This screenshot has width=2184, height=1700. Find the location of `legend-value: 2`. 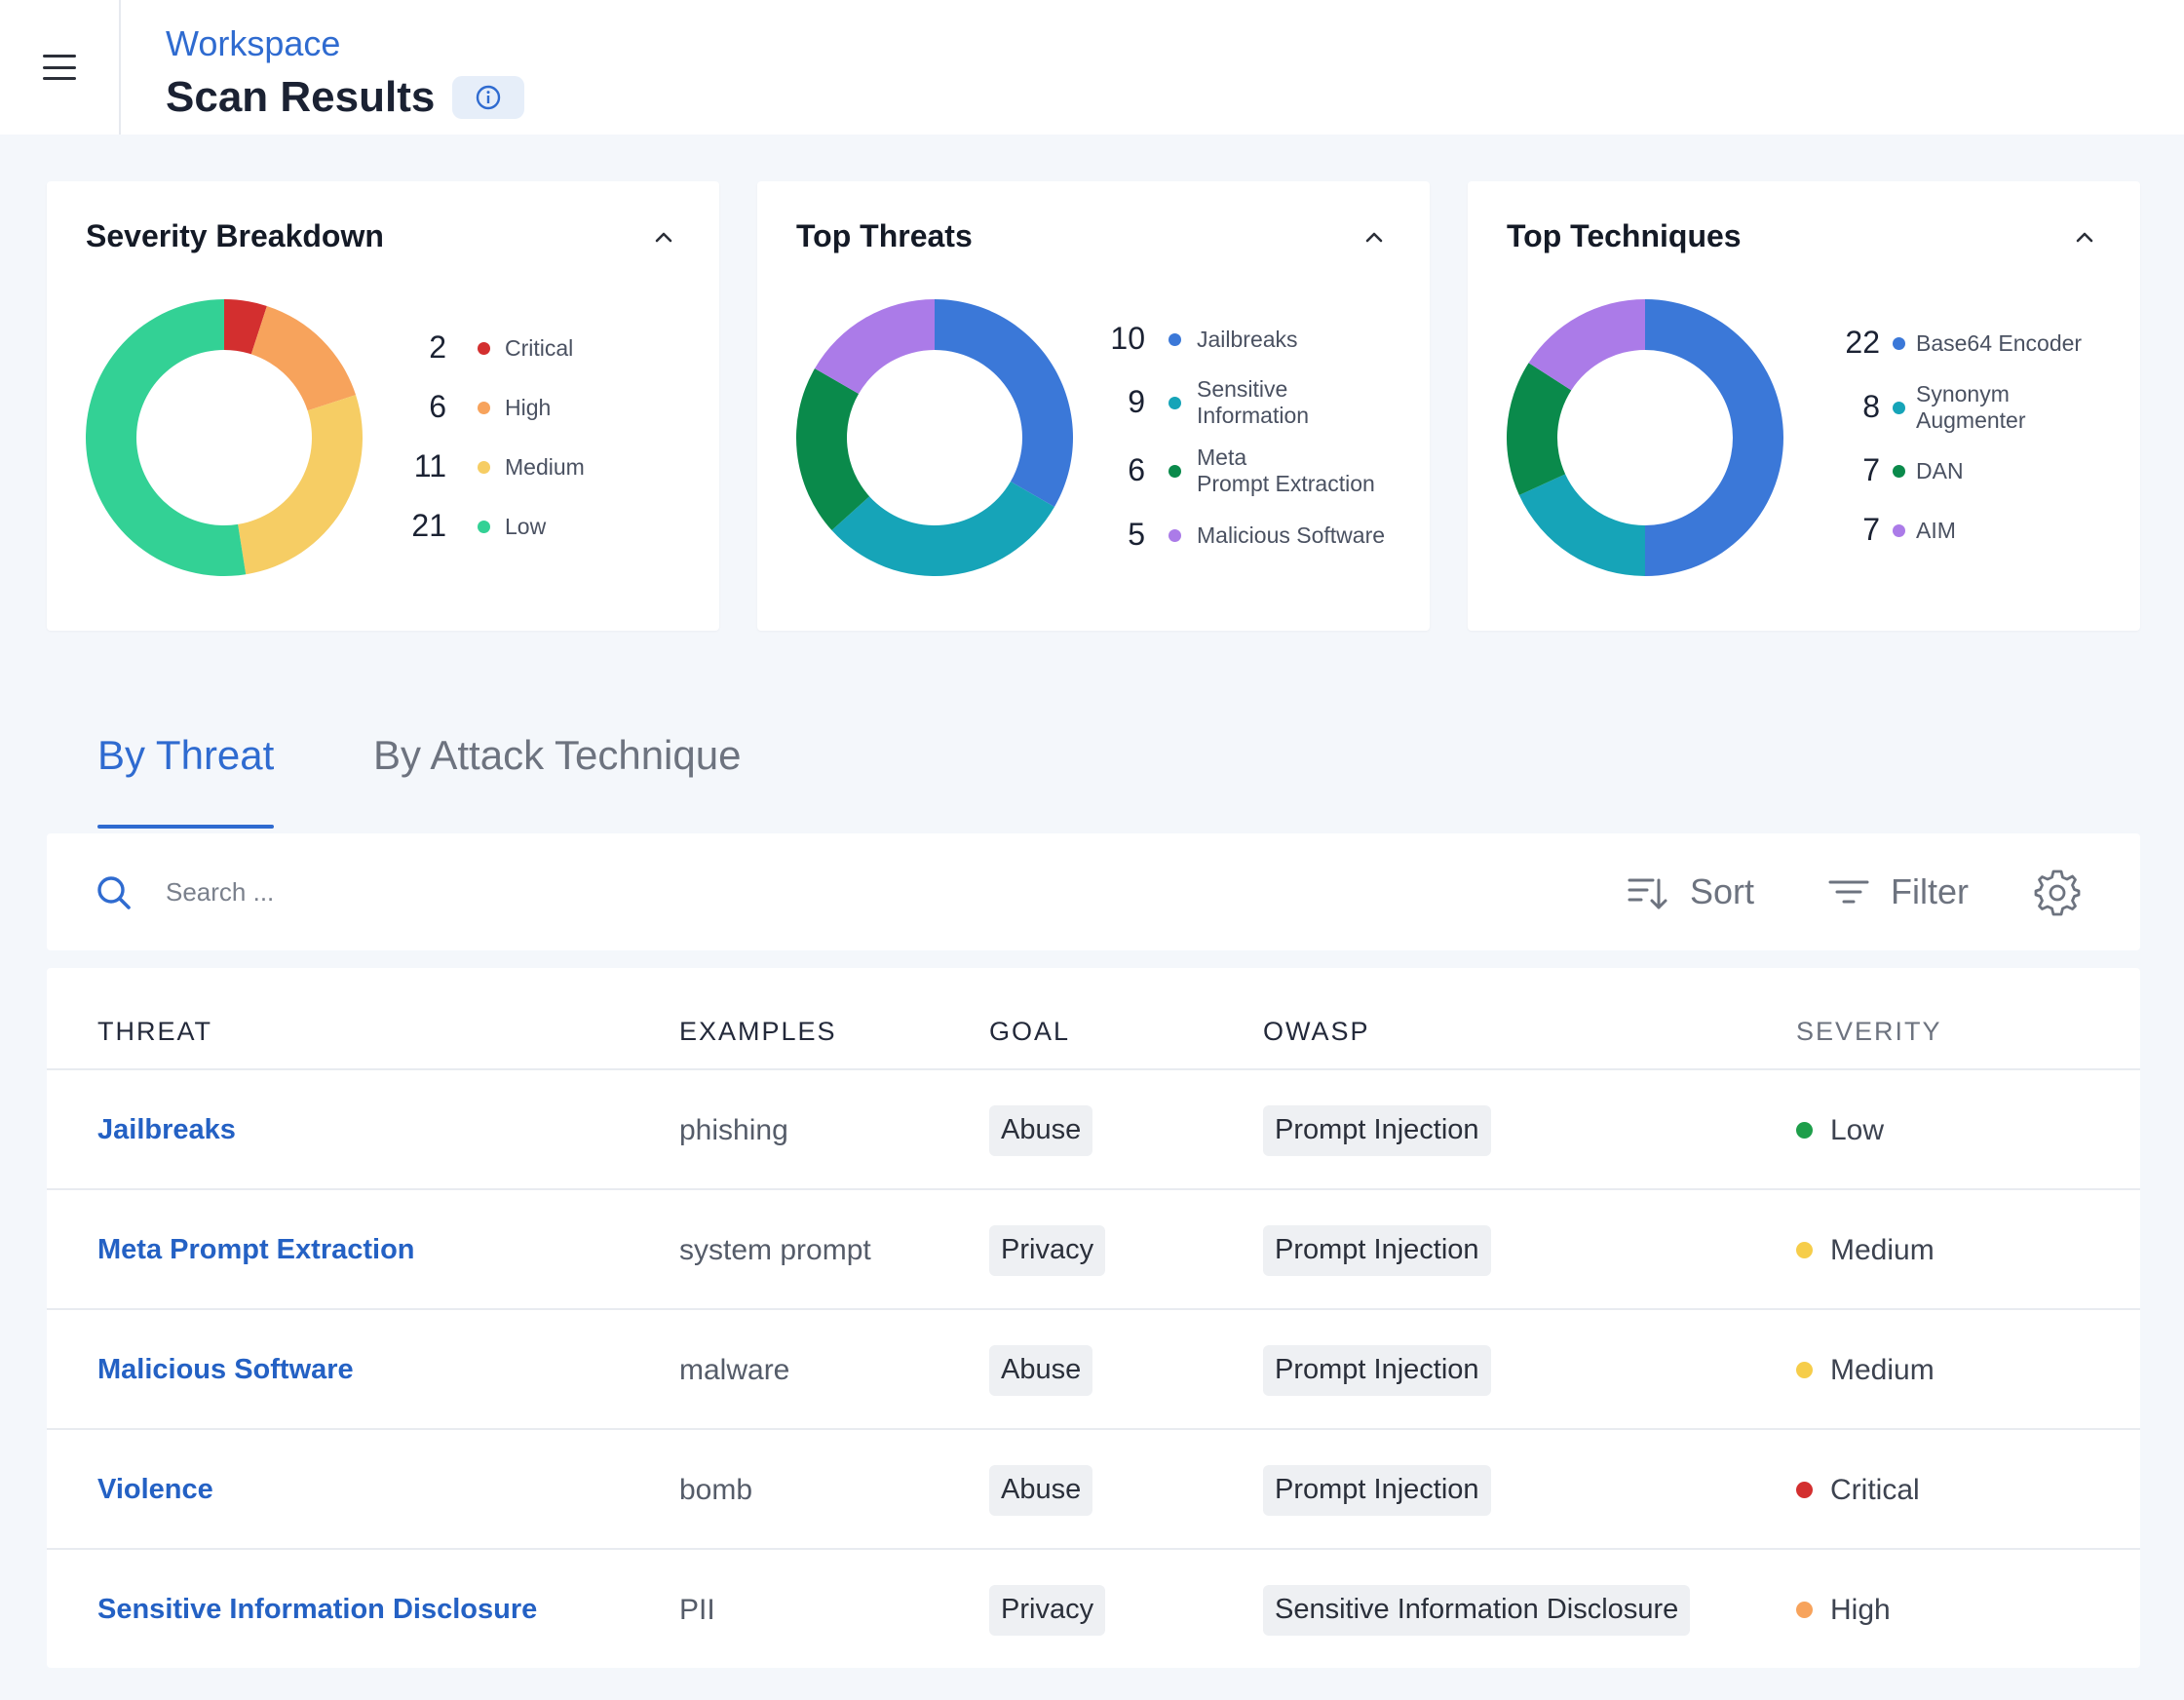

legend-value: 2 is located at coordinates (437, 347).